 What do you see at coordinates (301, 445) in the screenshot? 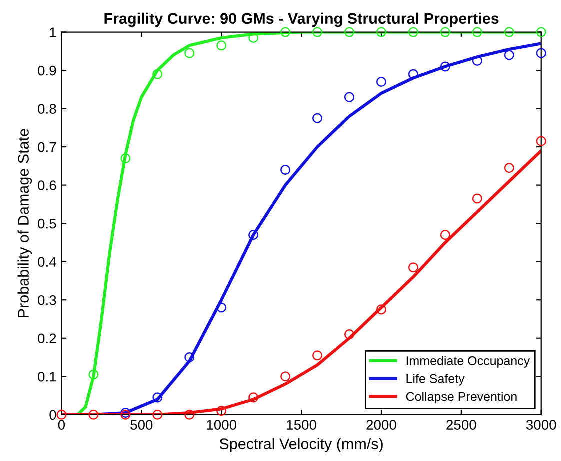
I see `x-axis-title: Spectral Velocity (mm/s)` at bounding box center [301, 445].